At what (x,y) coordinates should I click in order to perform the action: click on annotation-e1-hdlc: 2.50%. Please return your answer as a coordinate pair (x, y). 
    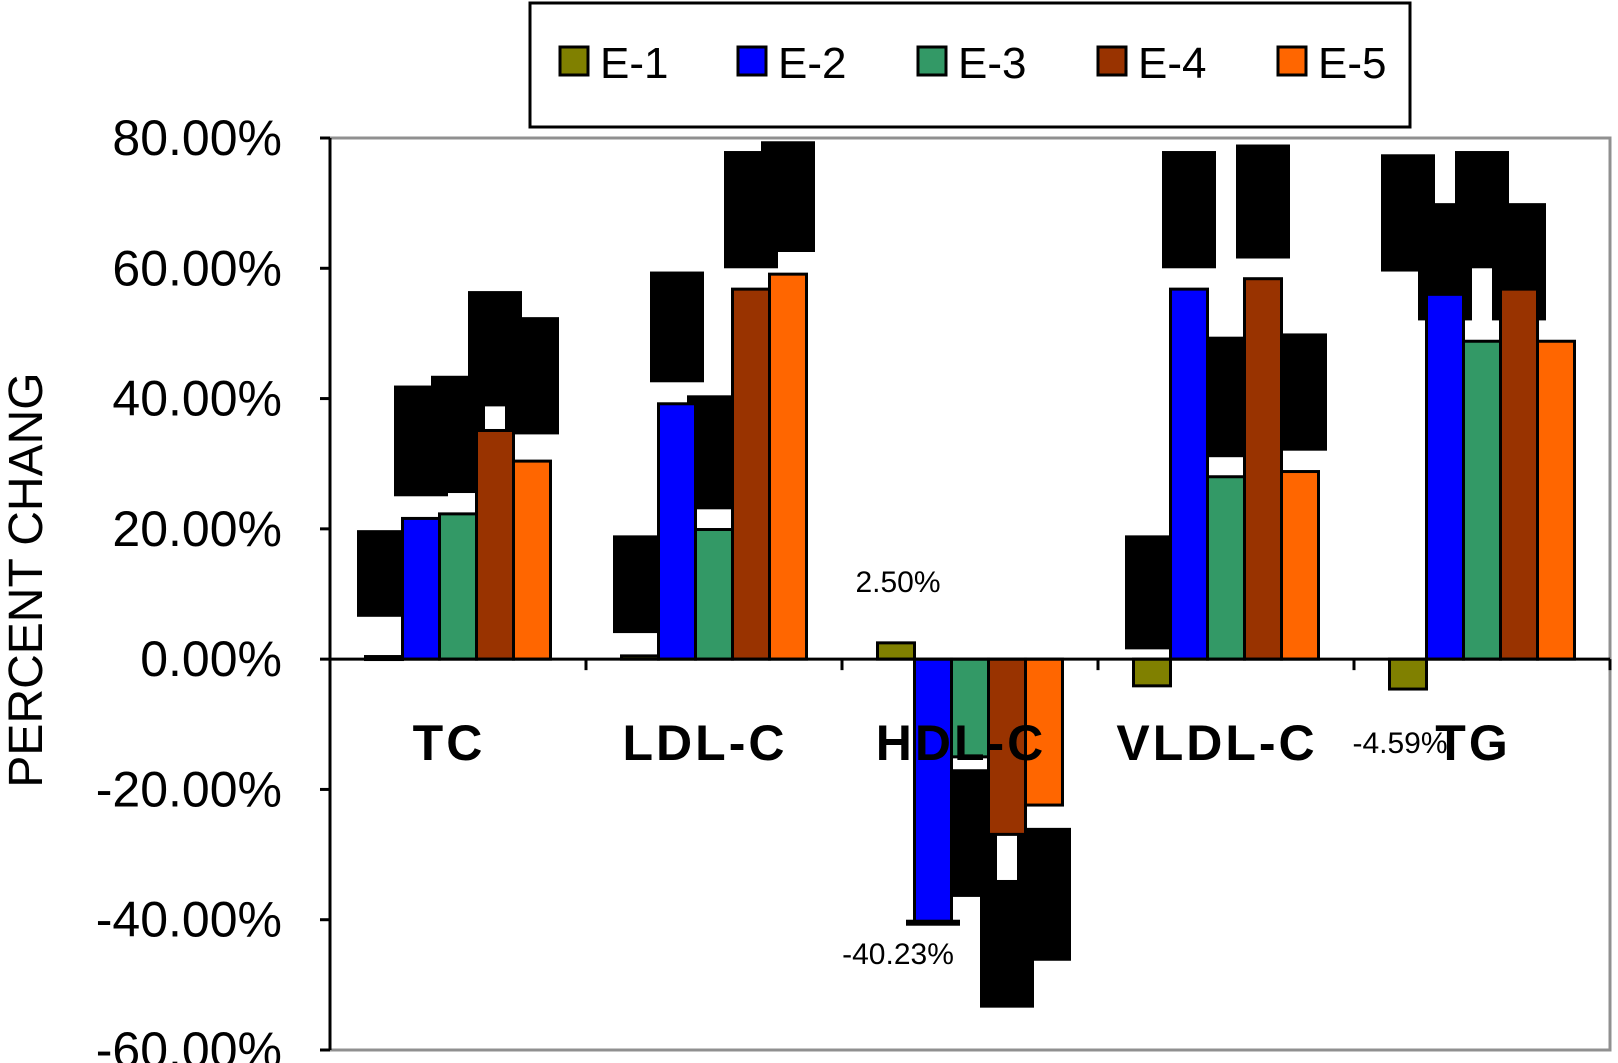
    Looking at the image, I should click on (897, 582).